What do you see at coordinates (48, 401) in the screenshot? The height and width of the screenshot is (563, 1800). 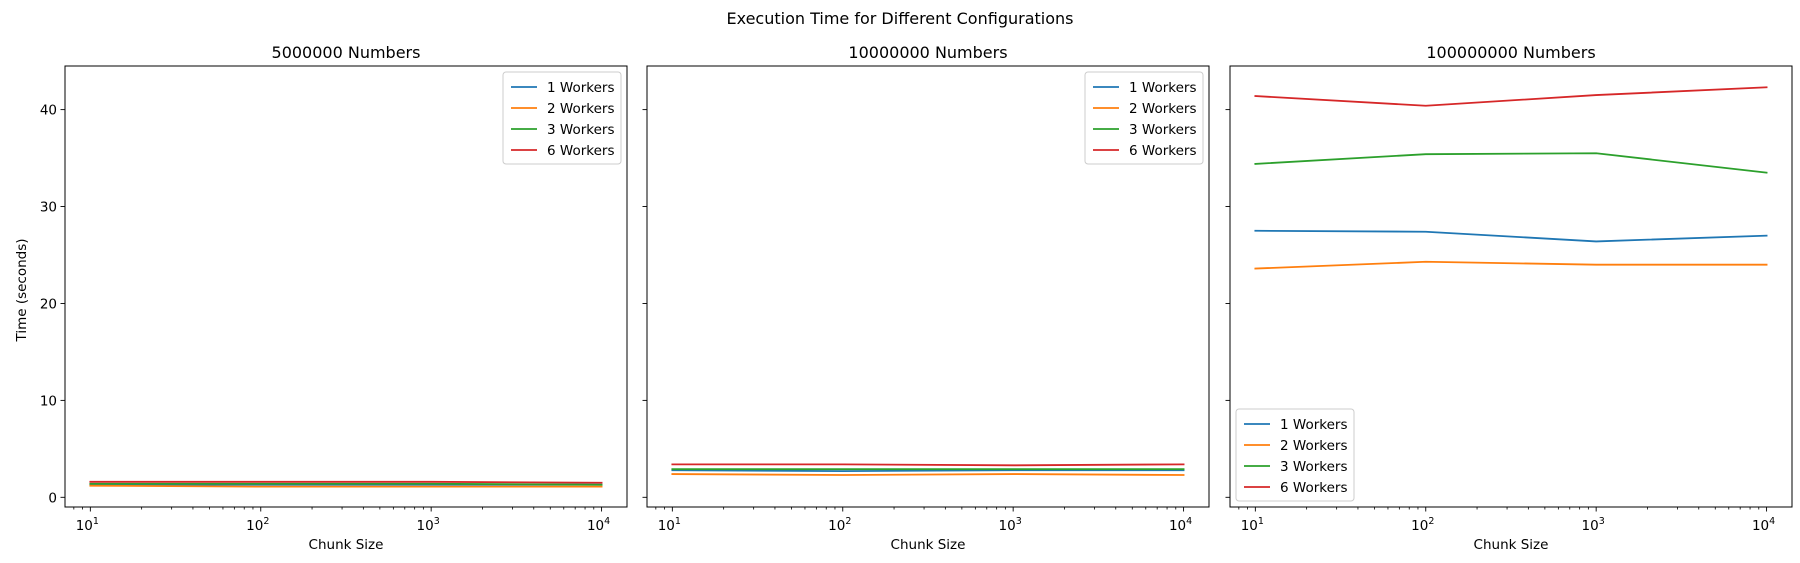 I see `y-tick-label: 10` at bounding box center [48, 401].